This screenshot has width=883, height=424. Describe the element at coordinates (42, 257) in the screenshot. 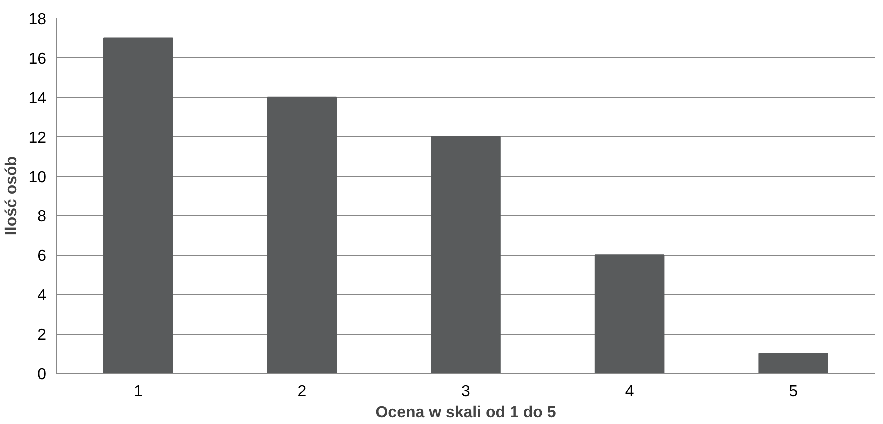

I see `y-tick-label: 6` at that location.